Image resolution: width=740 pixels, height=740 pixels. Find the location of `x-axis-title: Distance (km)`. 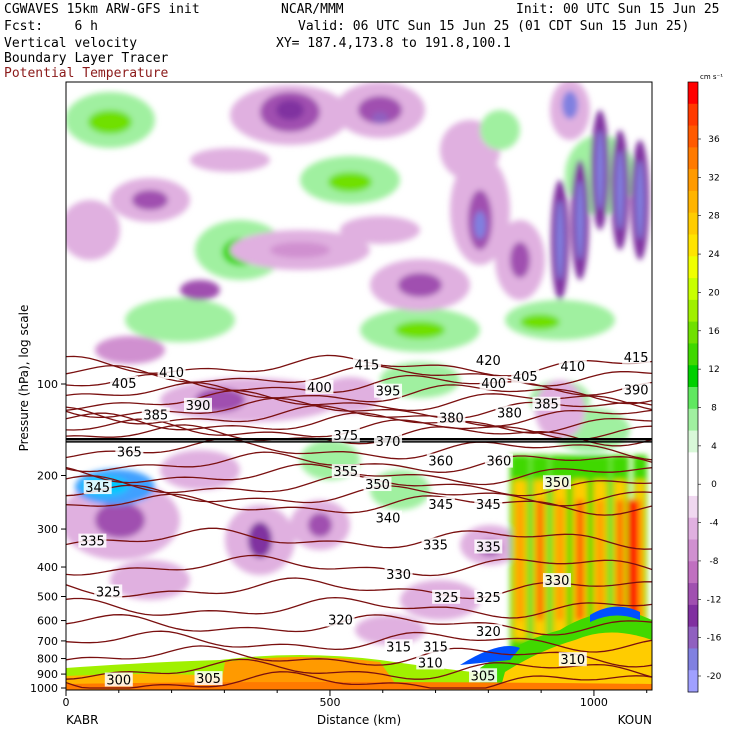

x-axis-title: Distance (km) is located at coordinates (359, 720).